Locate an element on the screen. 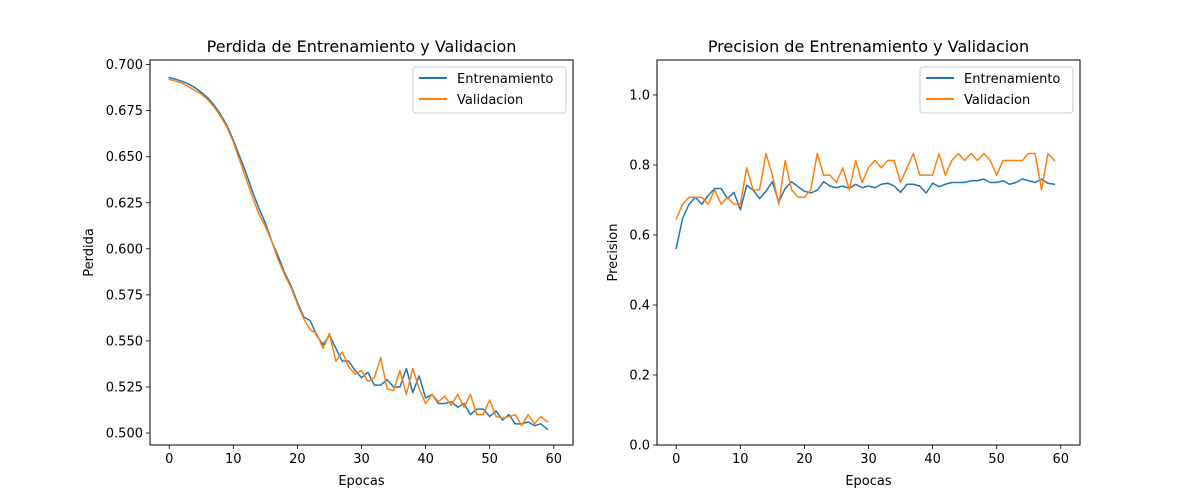  series-line-entrenamiento is located at coordinates (865, 214).